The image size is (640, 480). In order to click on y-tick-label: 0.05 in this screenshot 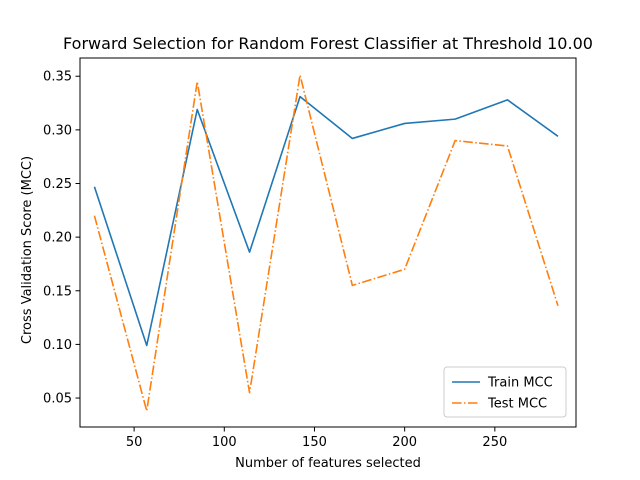, I will do `click(57, 399)`.